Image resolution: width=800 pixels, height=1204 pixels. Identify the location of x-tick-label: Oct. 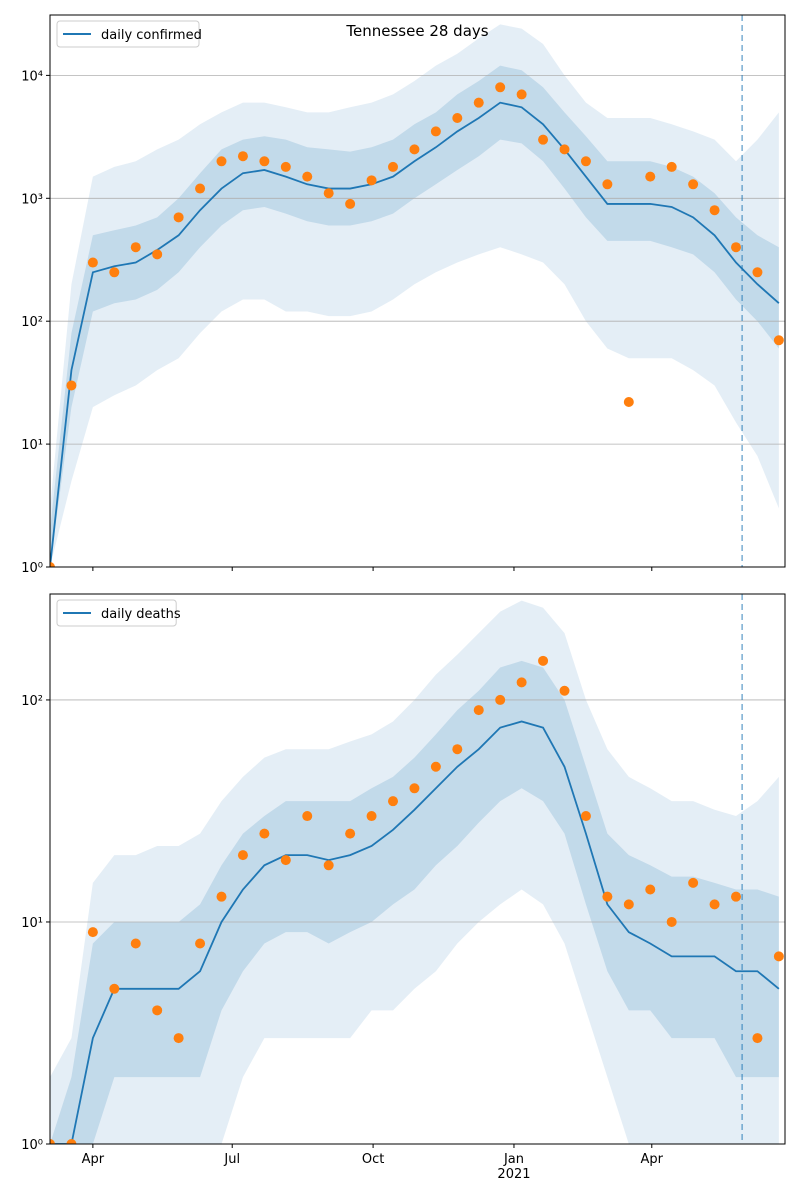
(373, 1159).